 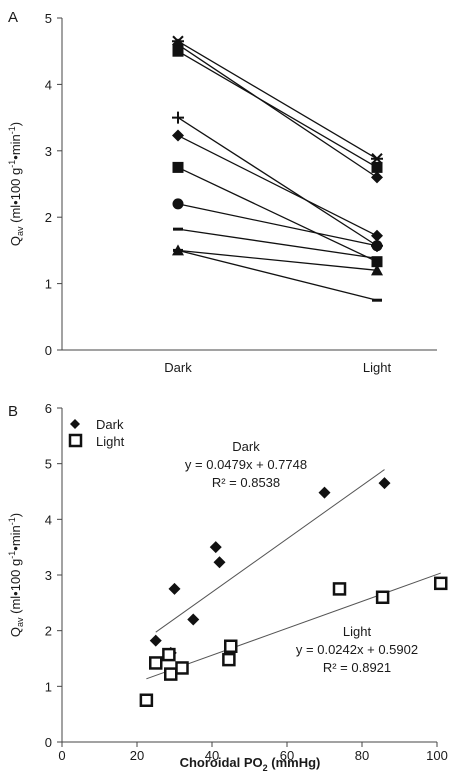 What do you see at coordinates (48, 151) in the screenshot?
I see `panel-a-y-tick-label: 3` at bounding box center [48, 151].